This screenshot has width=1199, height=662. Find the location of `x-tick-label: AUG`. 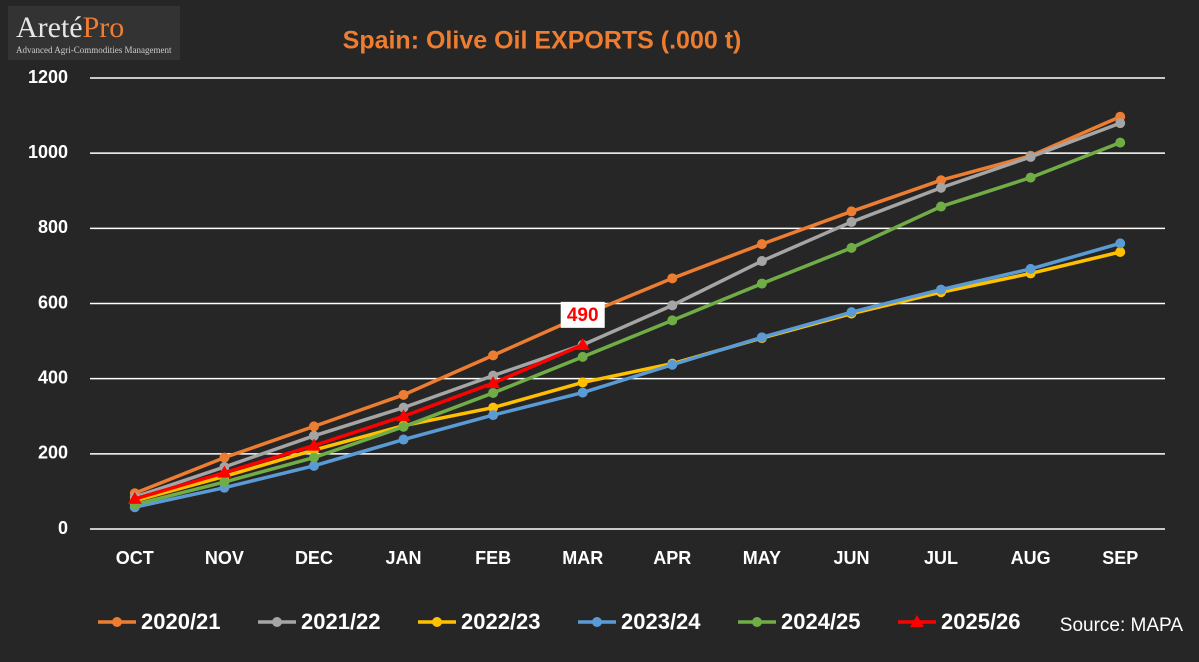

x-tick-label: AUG is located at coordinates (1031, 558).